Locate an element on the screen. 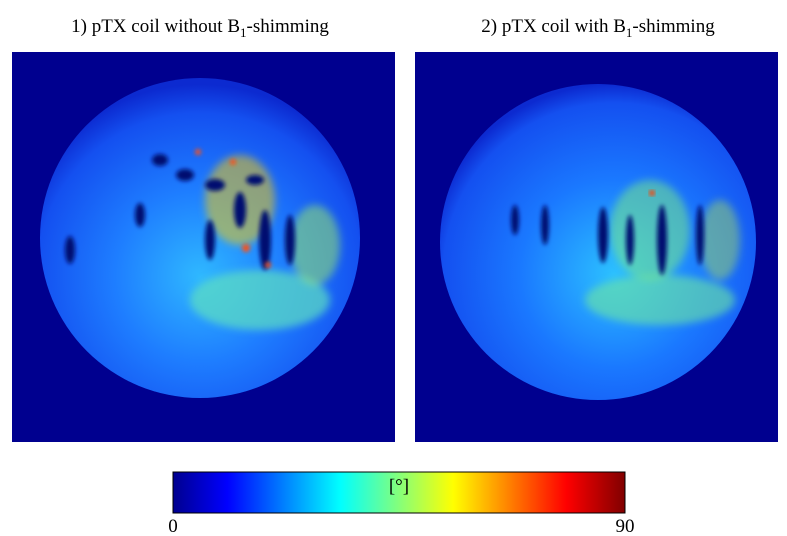  panel-title: 2) pTX coil with B1-shimming is located at coordinates (598, 28).